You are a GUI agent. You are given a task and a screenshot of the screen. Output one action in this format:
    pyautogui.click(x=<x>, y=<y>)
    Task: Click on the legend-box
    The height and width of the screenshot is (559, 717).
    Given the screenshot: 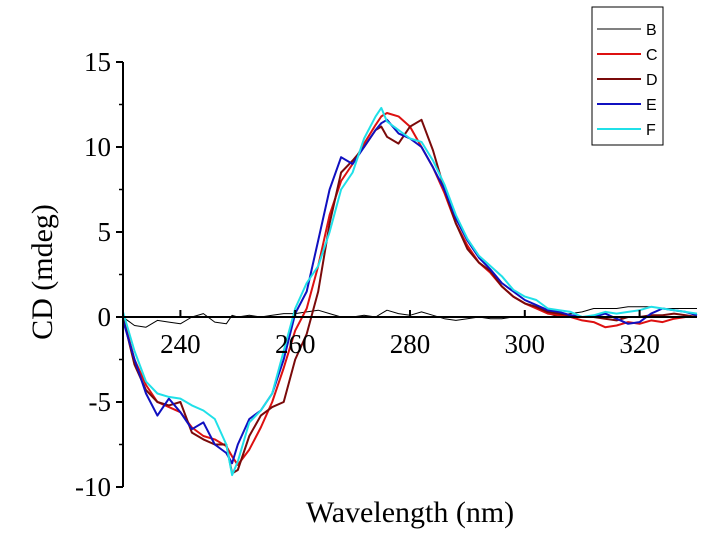 What is the action you would take?
    pyautogui.click(x=627, y=76)
    